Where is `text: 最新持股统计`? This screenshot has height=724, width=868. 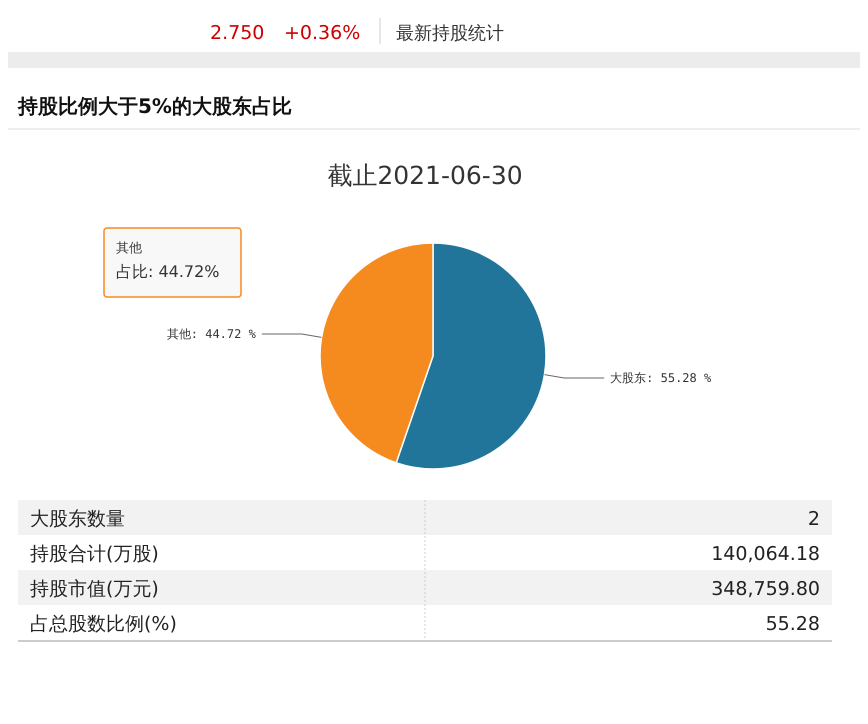 text: 最新持股统计 is located at coordinates (450, 33).